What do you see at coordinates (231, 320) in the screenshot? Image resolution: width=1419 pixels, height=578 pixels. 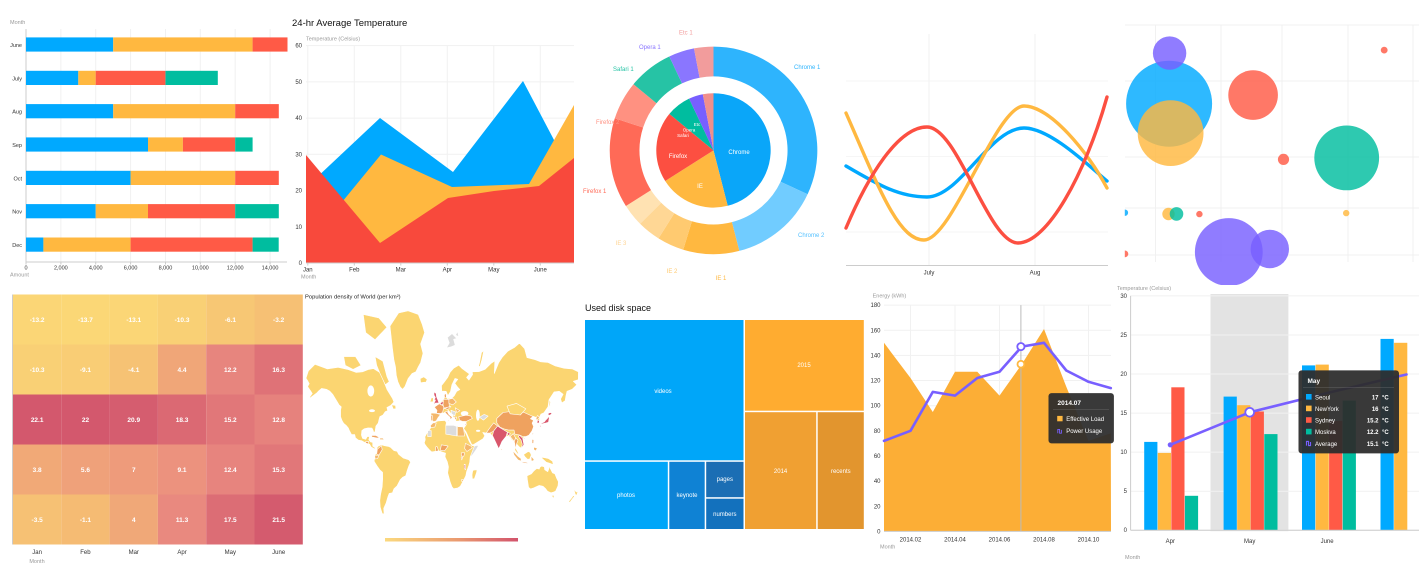 I see `svg-text: -6.1` at bounding box center [231, 320].